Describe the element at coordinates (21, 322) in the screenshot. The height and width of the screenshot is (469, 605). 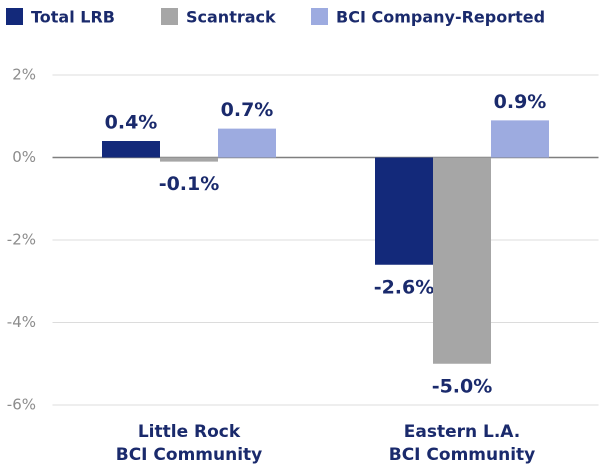
I see `y-tick-label: -4%` at that location.